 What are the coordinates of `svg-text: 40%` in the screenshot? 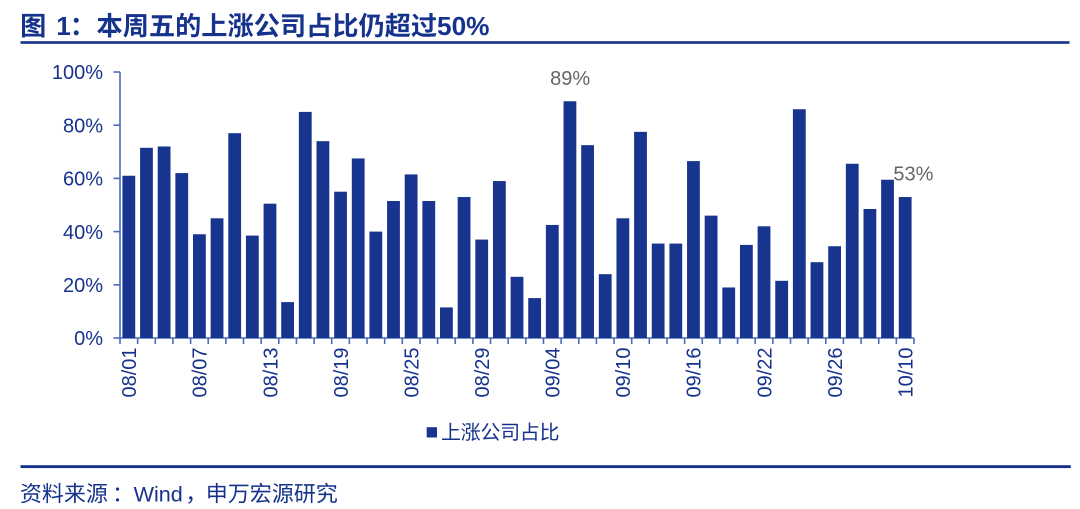 It's located at (83, 233).